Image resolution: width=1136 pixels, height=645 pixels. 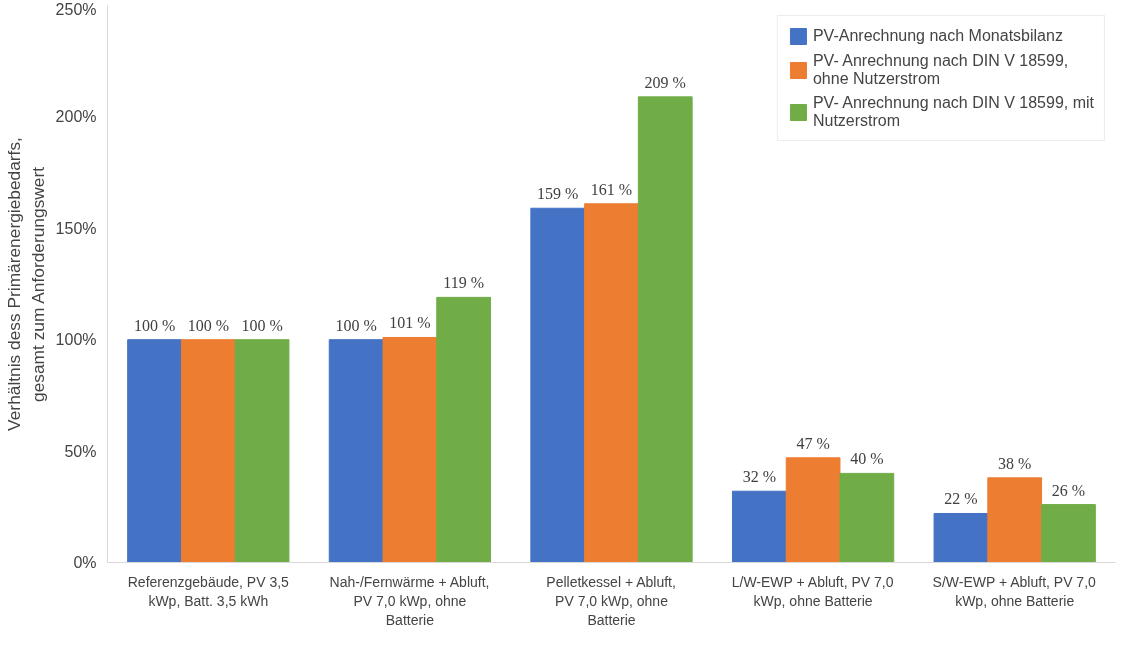 What do you see at coordinates (813, 443) in the screenshot?
I see `data-label: 47 %` at bounding box center [813, 443].